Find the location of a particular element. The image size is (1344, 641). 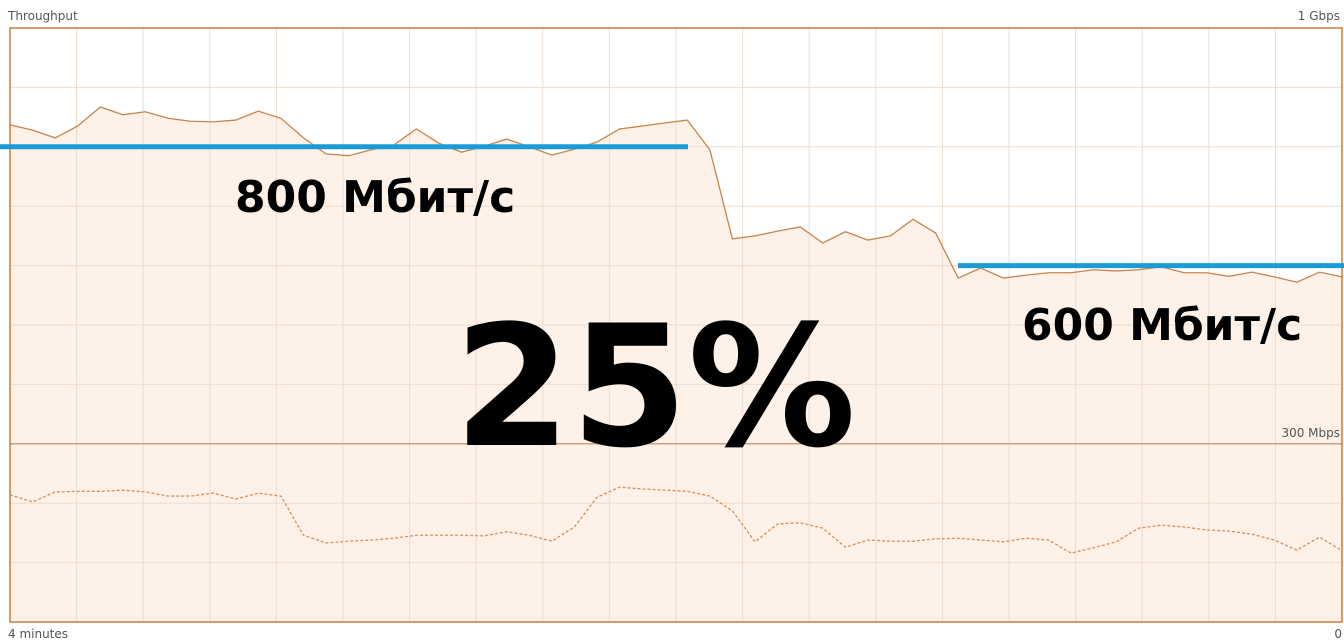

reference-label: 600 Мбит/с is located at coordinates (1162, 325).